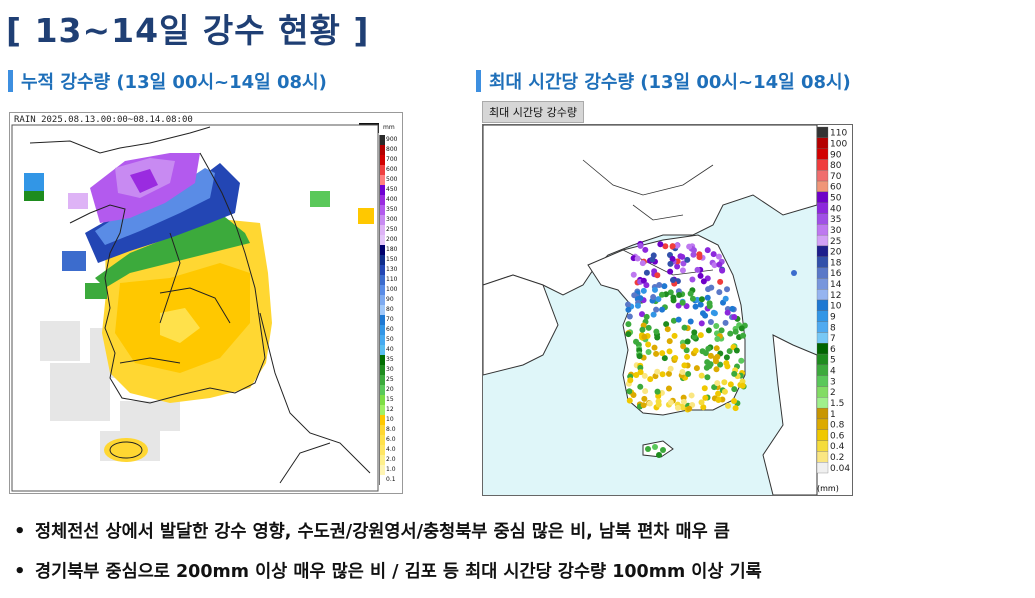 The width and height of the screenshot is (1035, 598). What do you see at coordinates (833, 339) in the screenshot?
I see `legend-label: 7` at bounding box center [833, 339].